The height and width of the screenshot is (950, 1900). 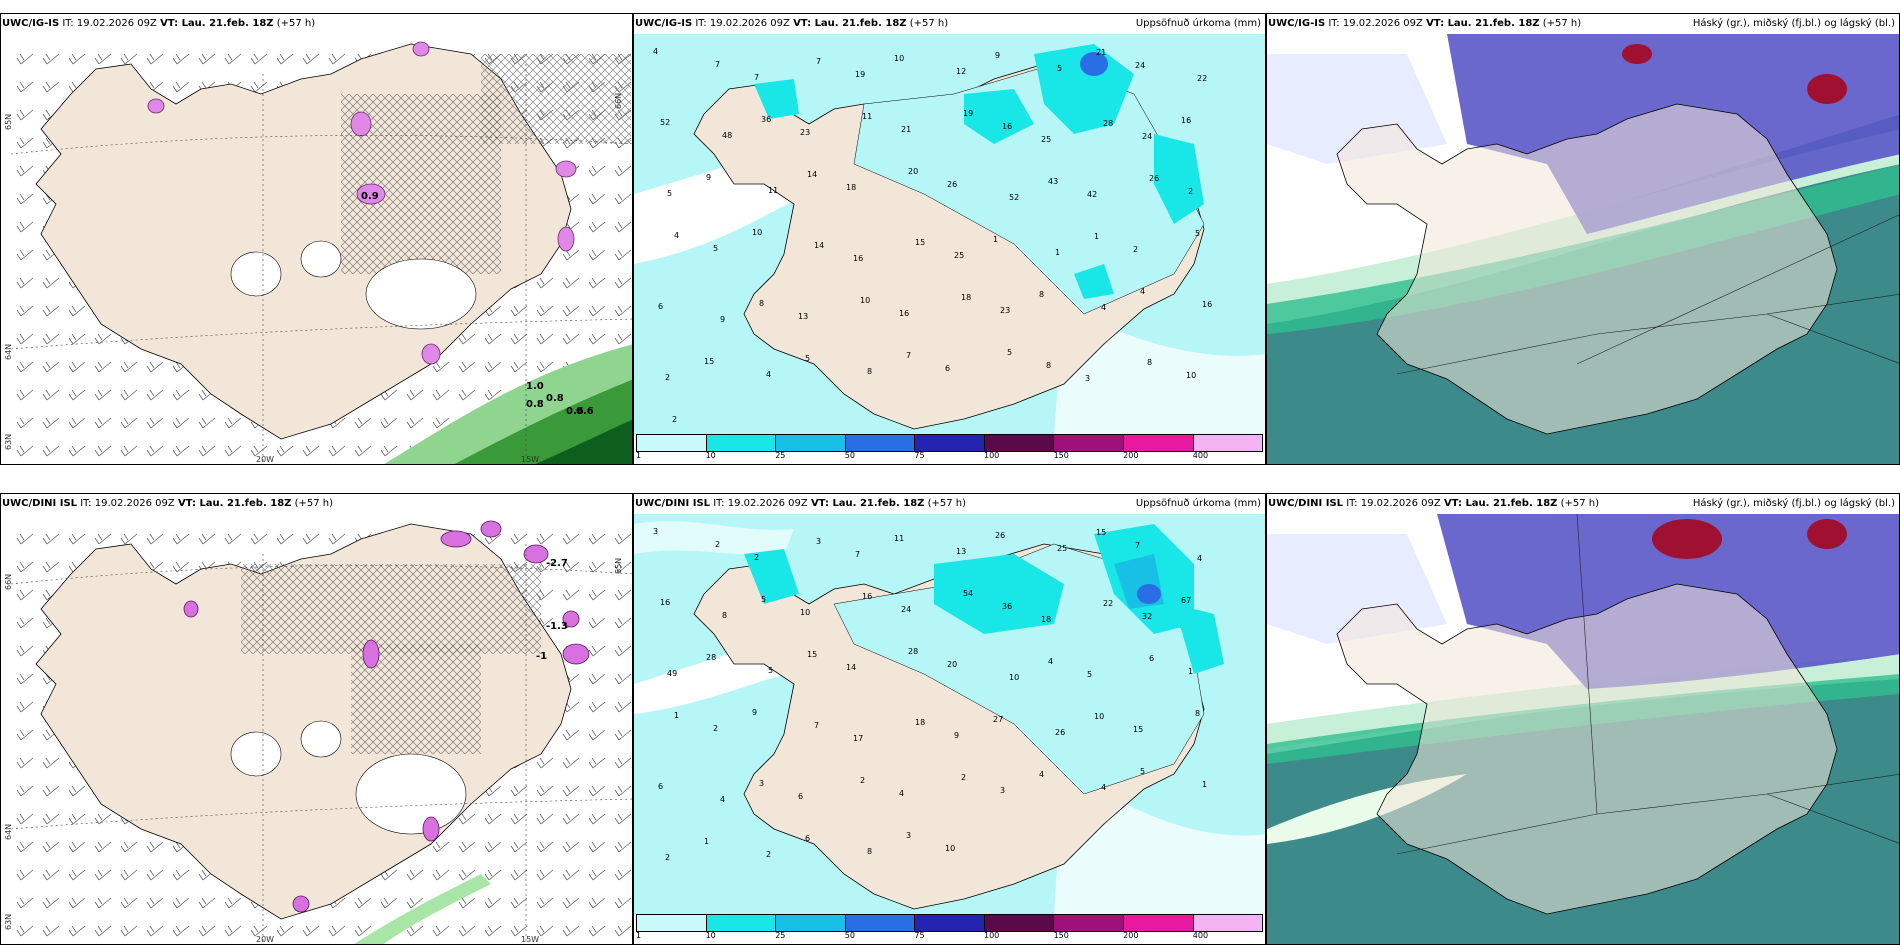 I want to click on precip-station-value: 9, so click(x=956, y=735).